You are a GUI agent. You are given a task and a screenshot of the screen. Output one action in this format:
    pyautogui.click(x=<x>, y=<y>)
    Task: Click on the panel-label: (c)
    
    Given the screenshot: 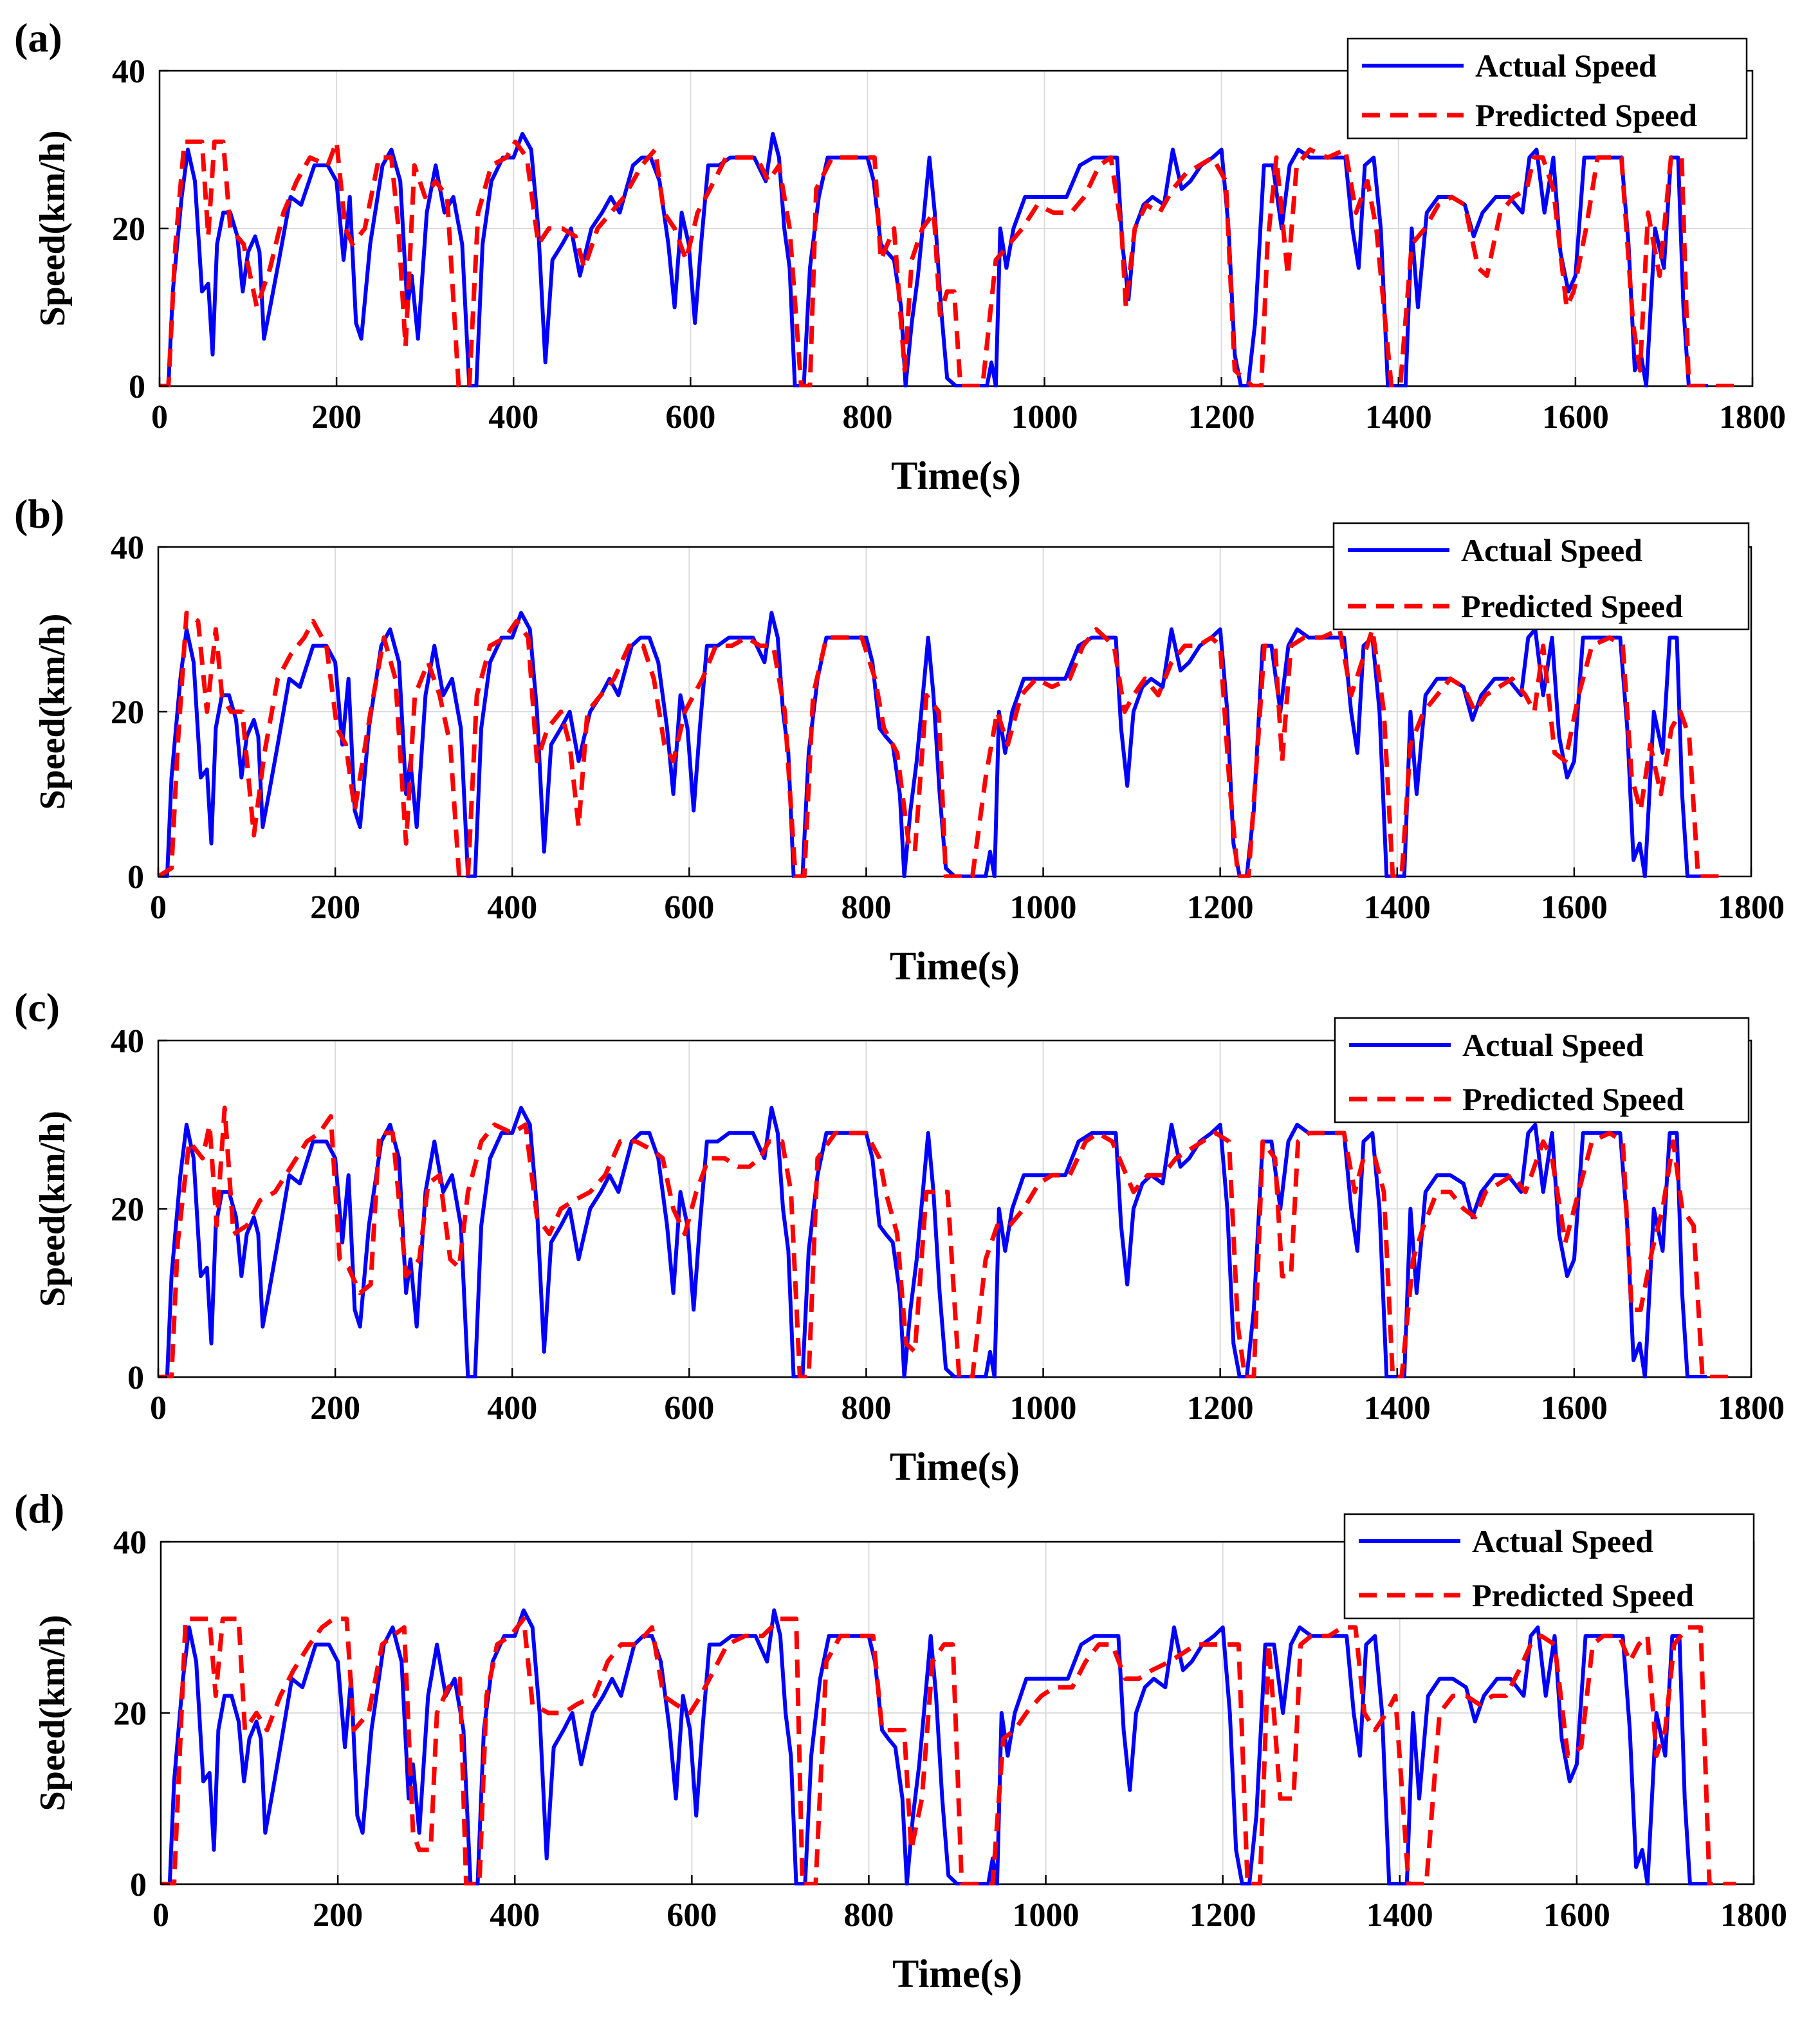 What is the action you would take?
    pyautogui.click(x=37, y=1007)
    